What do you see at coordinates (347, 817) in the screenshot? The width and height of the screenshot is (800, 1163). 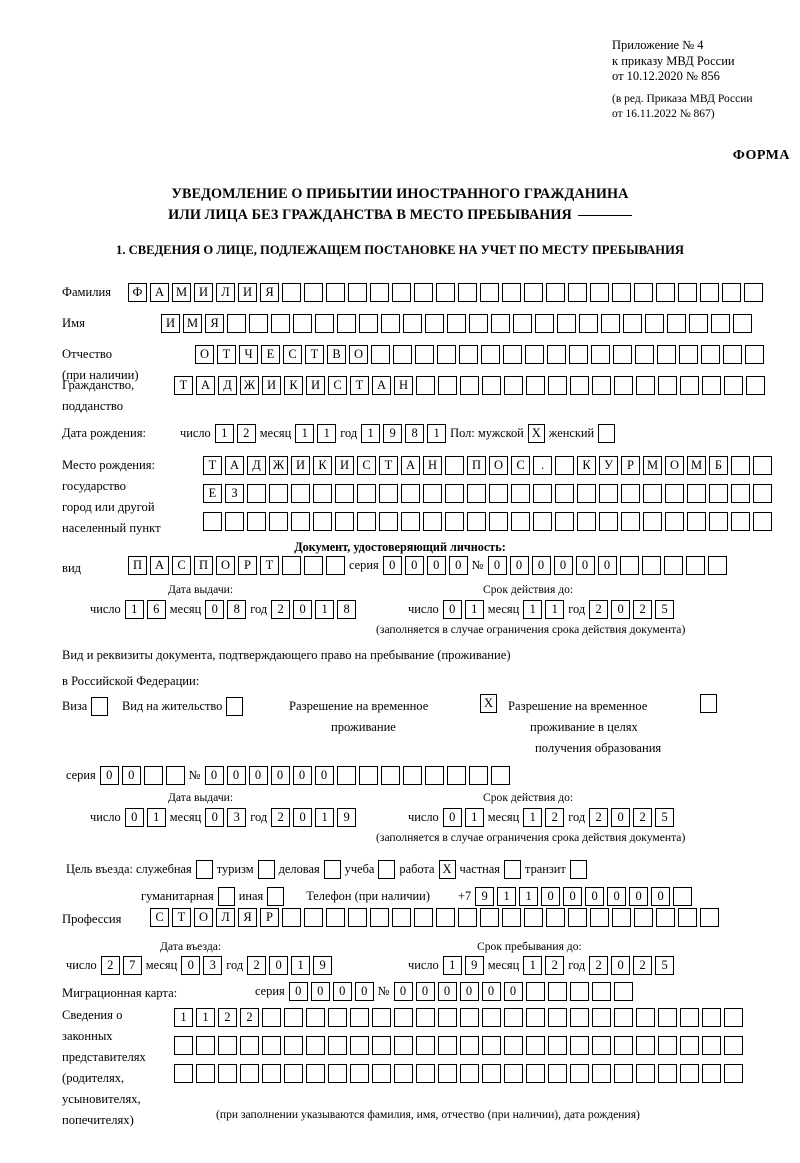 I see `permit-issue-year-cell: 9` at bounding box center [347, 817].